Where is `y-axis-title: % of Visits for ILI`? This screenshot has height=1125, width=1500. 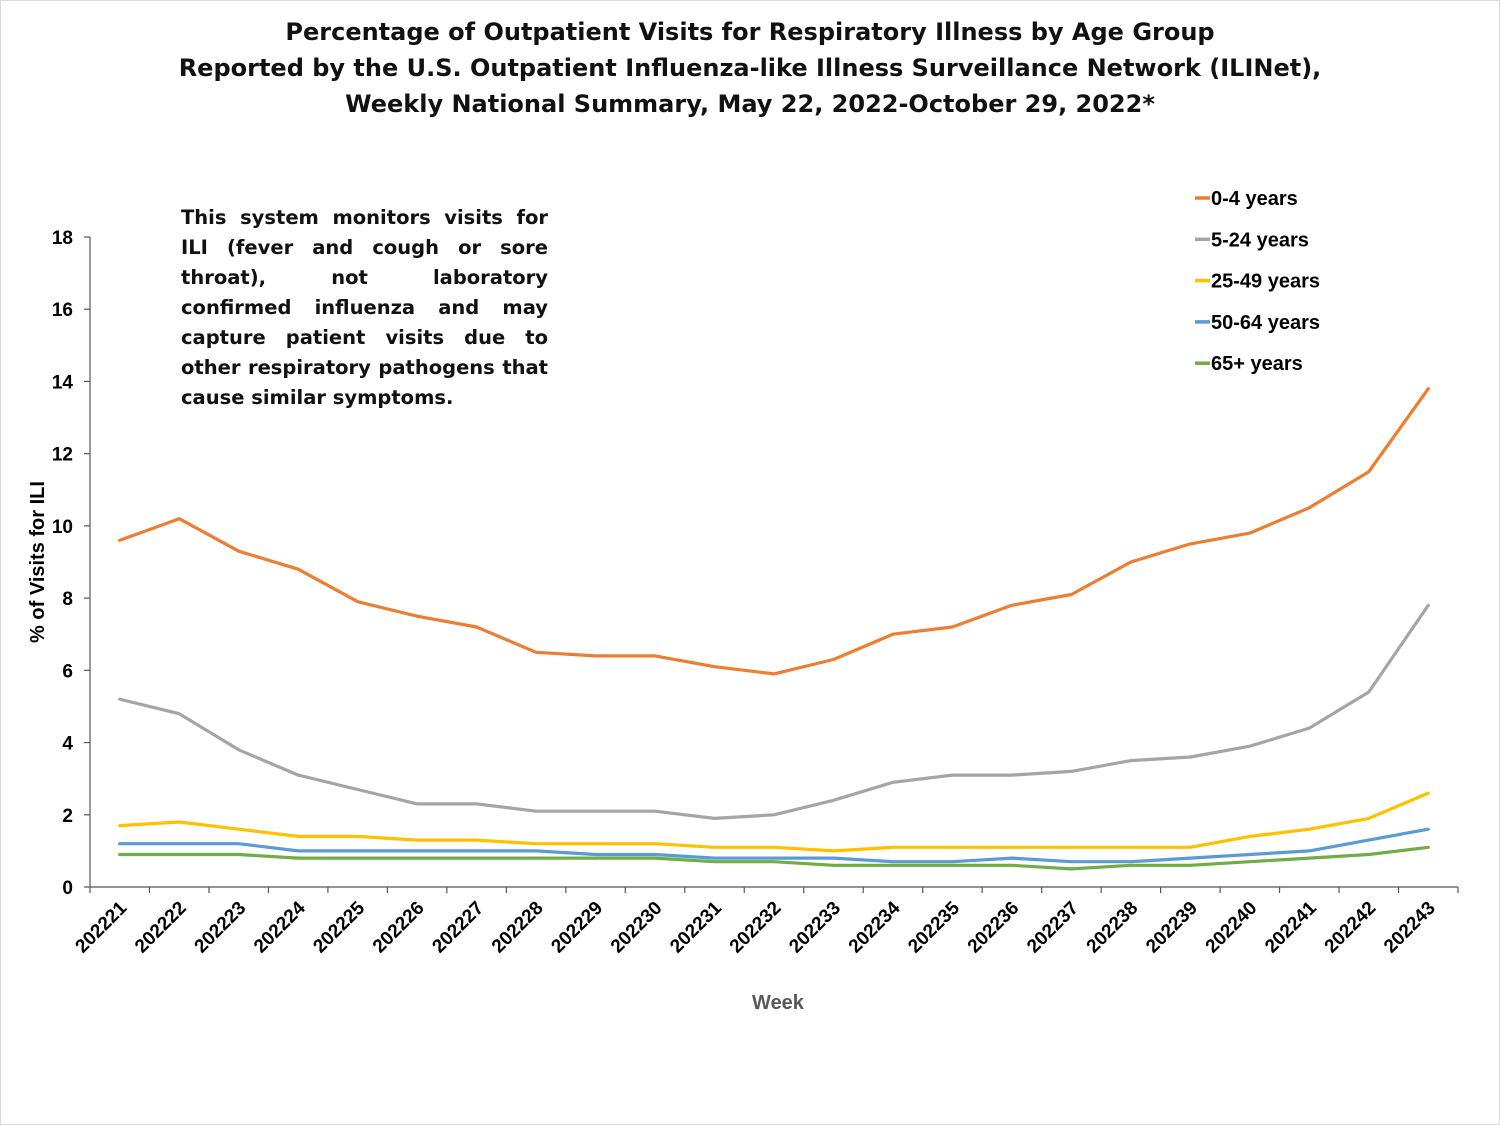 y-axis-title: % of Visits for ILI is located at coordinates (38, 562).